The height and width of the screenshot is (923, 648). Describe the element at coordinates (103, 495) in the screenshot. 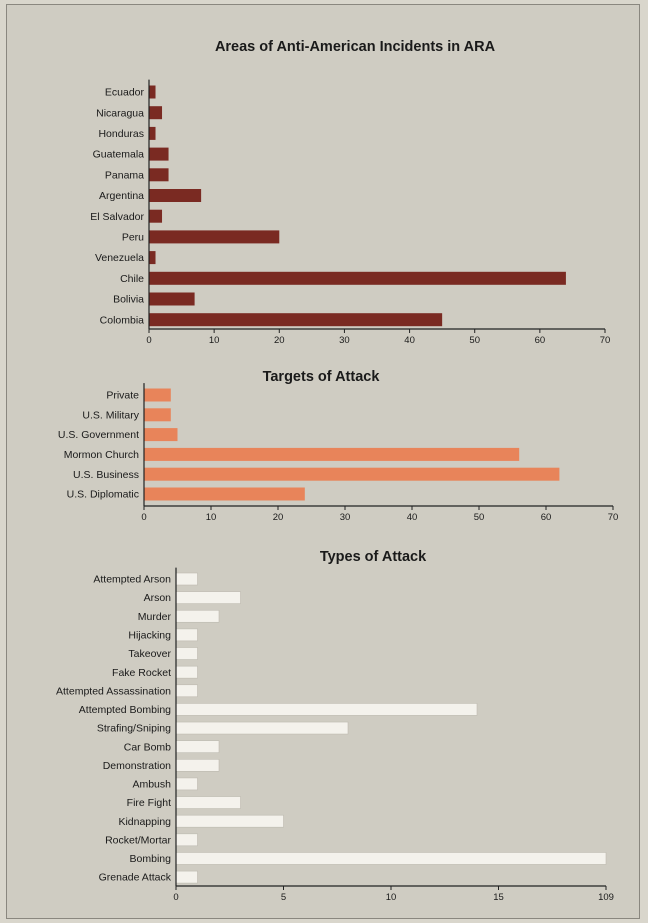

I see `chart2-category-label: U.S. Diplomatic` at that location.